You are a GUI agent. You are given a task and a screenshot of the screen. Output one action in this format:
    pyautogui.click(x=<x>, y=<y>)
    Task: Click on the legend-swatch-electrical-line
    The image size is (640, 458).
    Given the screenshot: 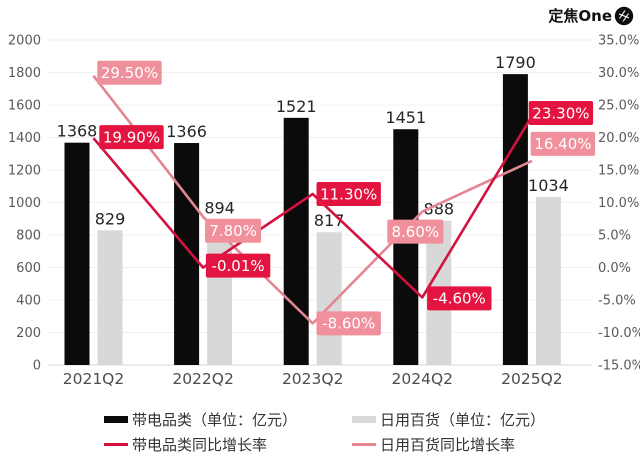 What is the action you would take?
    pyautogui.click(x=116, y=444)
    